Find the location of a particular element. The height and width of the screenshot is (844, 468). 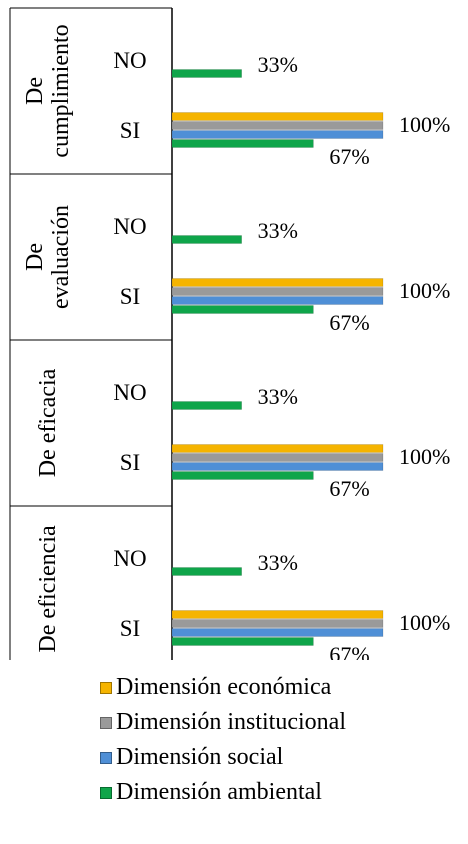

legend-label: Dimensión institucional is located at coordinates (231, 722).